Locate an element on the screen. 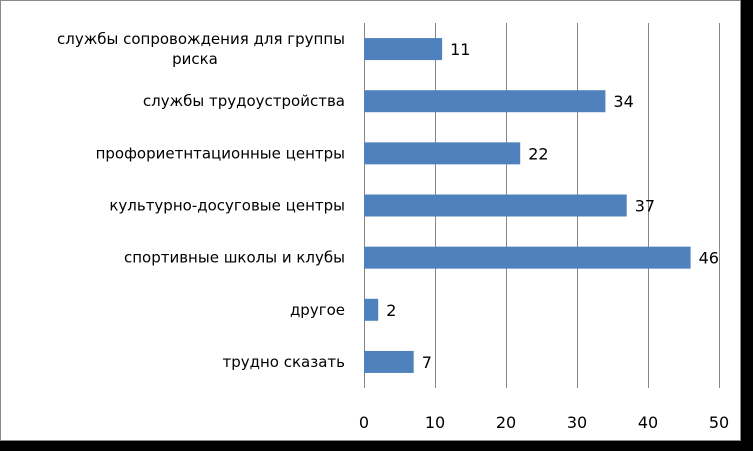 The height and width of the screenshot is (451, 753). x-axis-ticks: 0 10 20 30 40 50 is located at coordinates (544, 422).